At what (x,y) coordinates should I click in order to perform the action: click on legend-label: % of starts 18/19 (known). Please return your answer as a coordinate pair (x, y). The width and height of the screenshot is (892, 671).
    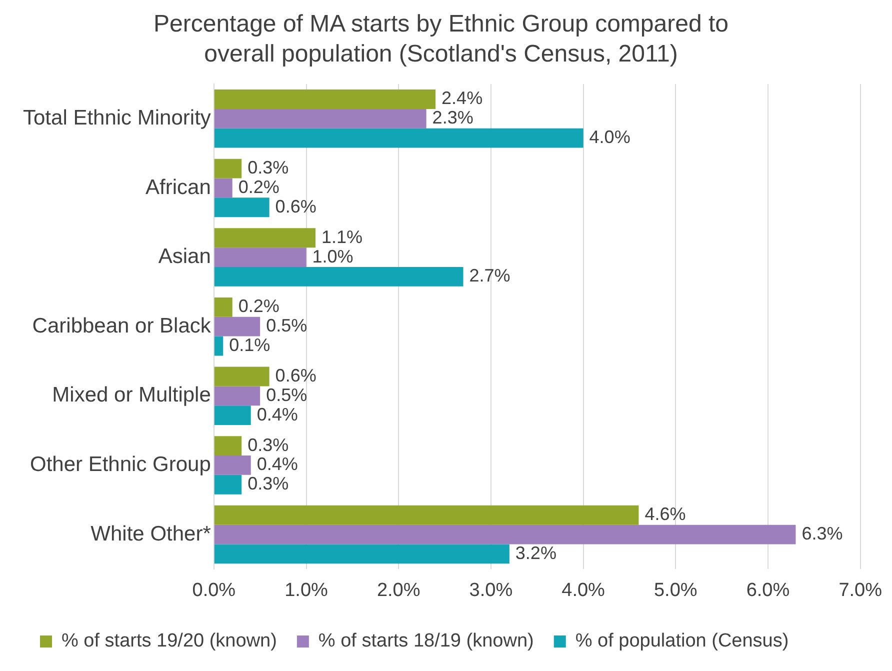
    Looking at the image, I should click on (426, 641).